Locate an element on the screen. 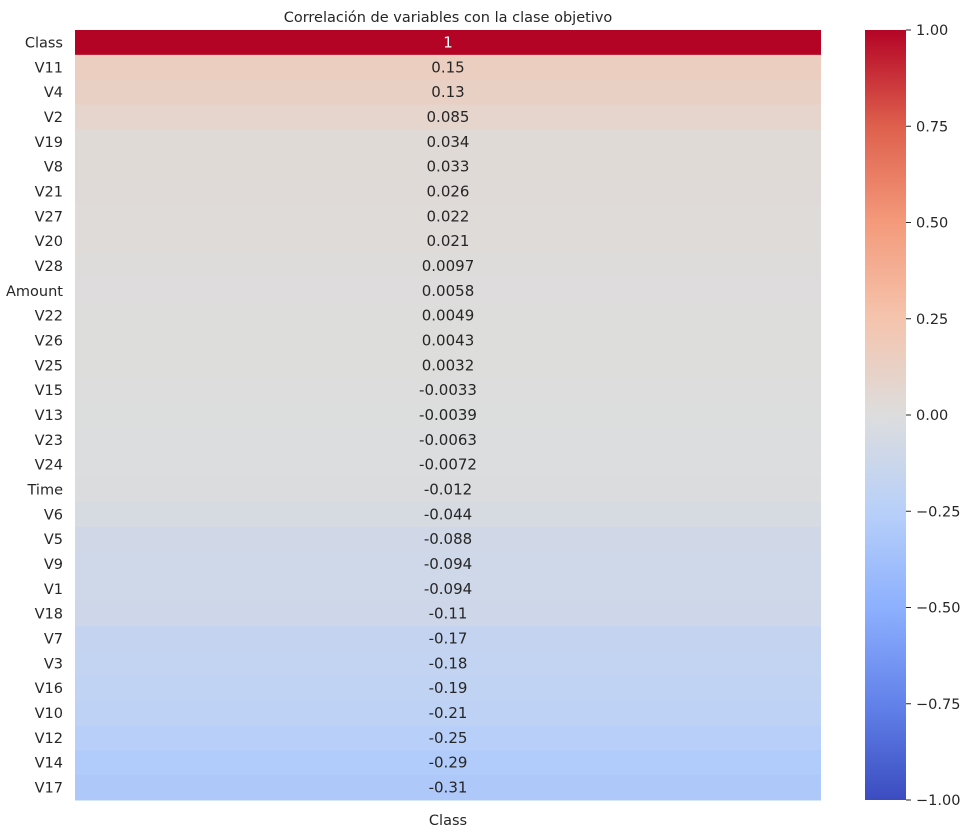 The image size is (966, 837). cell-value-label: 0.034 is located at coordinates (448, 142).